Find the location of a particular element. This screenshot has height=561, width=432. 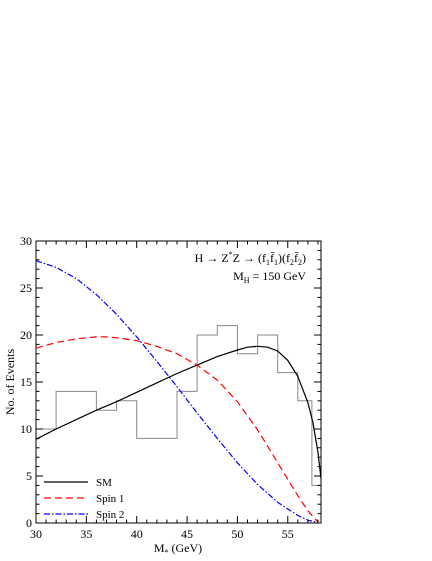

y-tick-label: 20 is located at coordinates (26, 335).